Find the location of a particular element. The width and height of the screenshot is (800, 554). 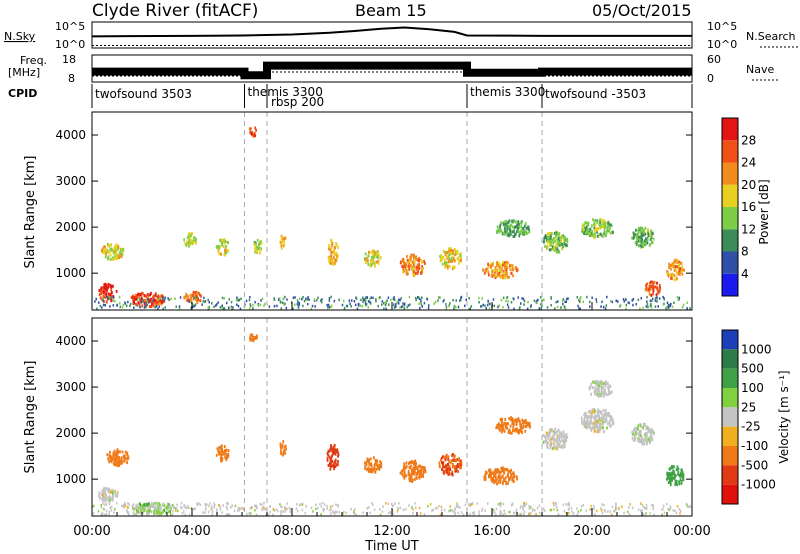

colorbar-tick-label: 100 is located at coordinates (752, 388).